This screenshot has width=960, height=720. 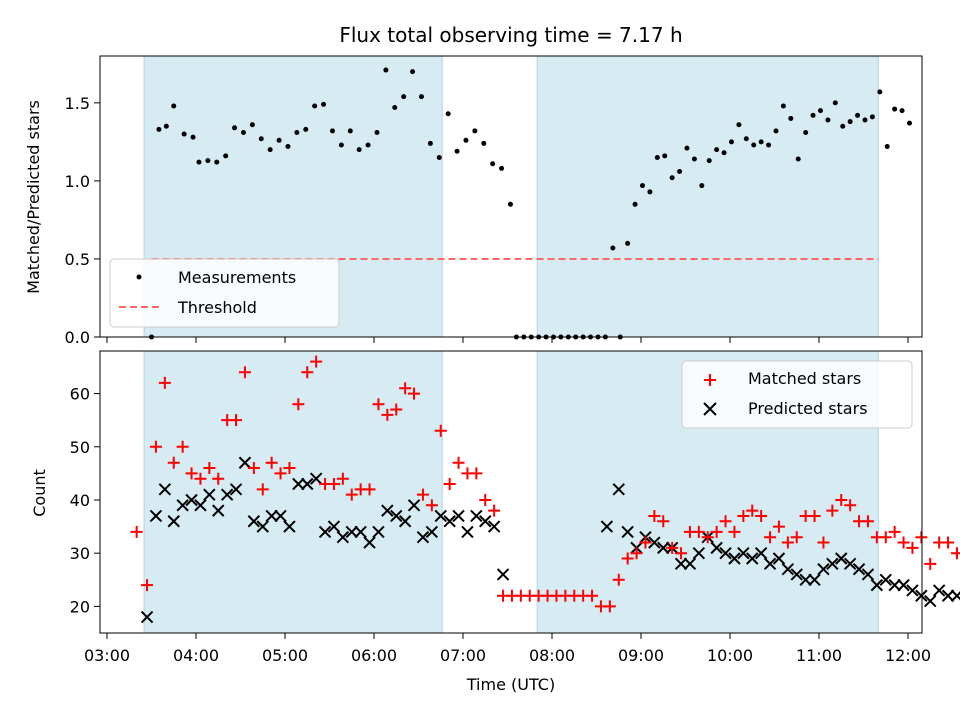 What do you see at coordinates (217, 307) in the screenshot?
I see `legend-threshold-label: Threshold` at bounding box center [217, 307].